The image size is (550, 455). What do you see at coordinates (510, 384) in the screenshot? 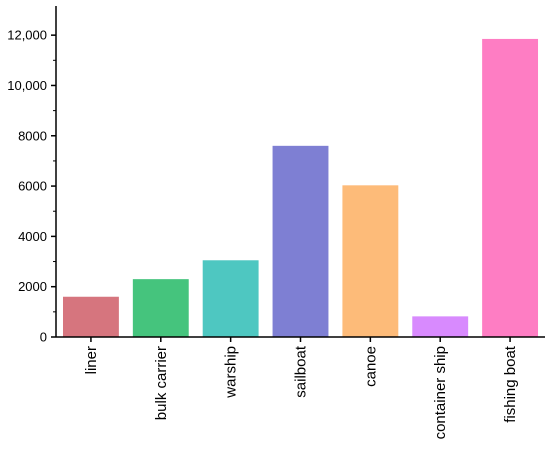
I see `x-tick-label-fishing-boat: fishing boat` at bounding box center [510, 384].